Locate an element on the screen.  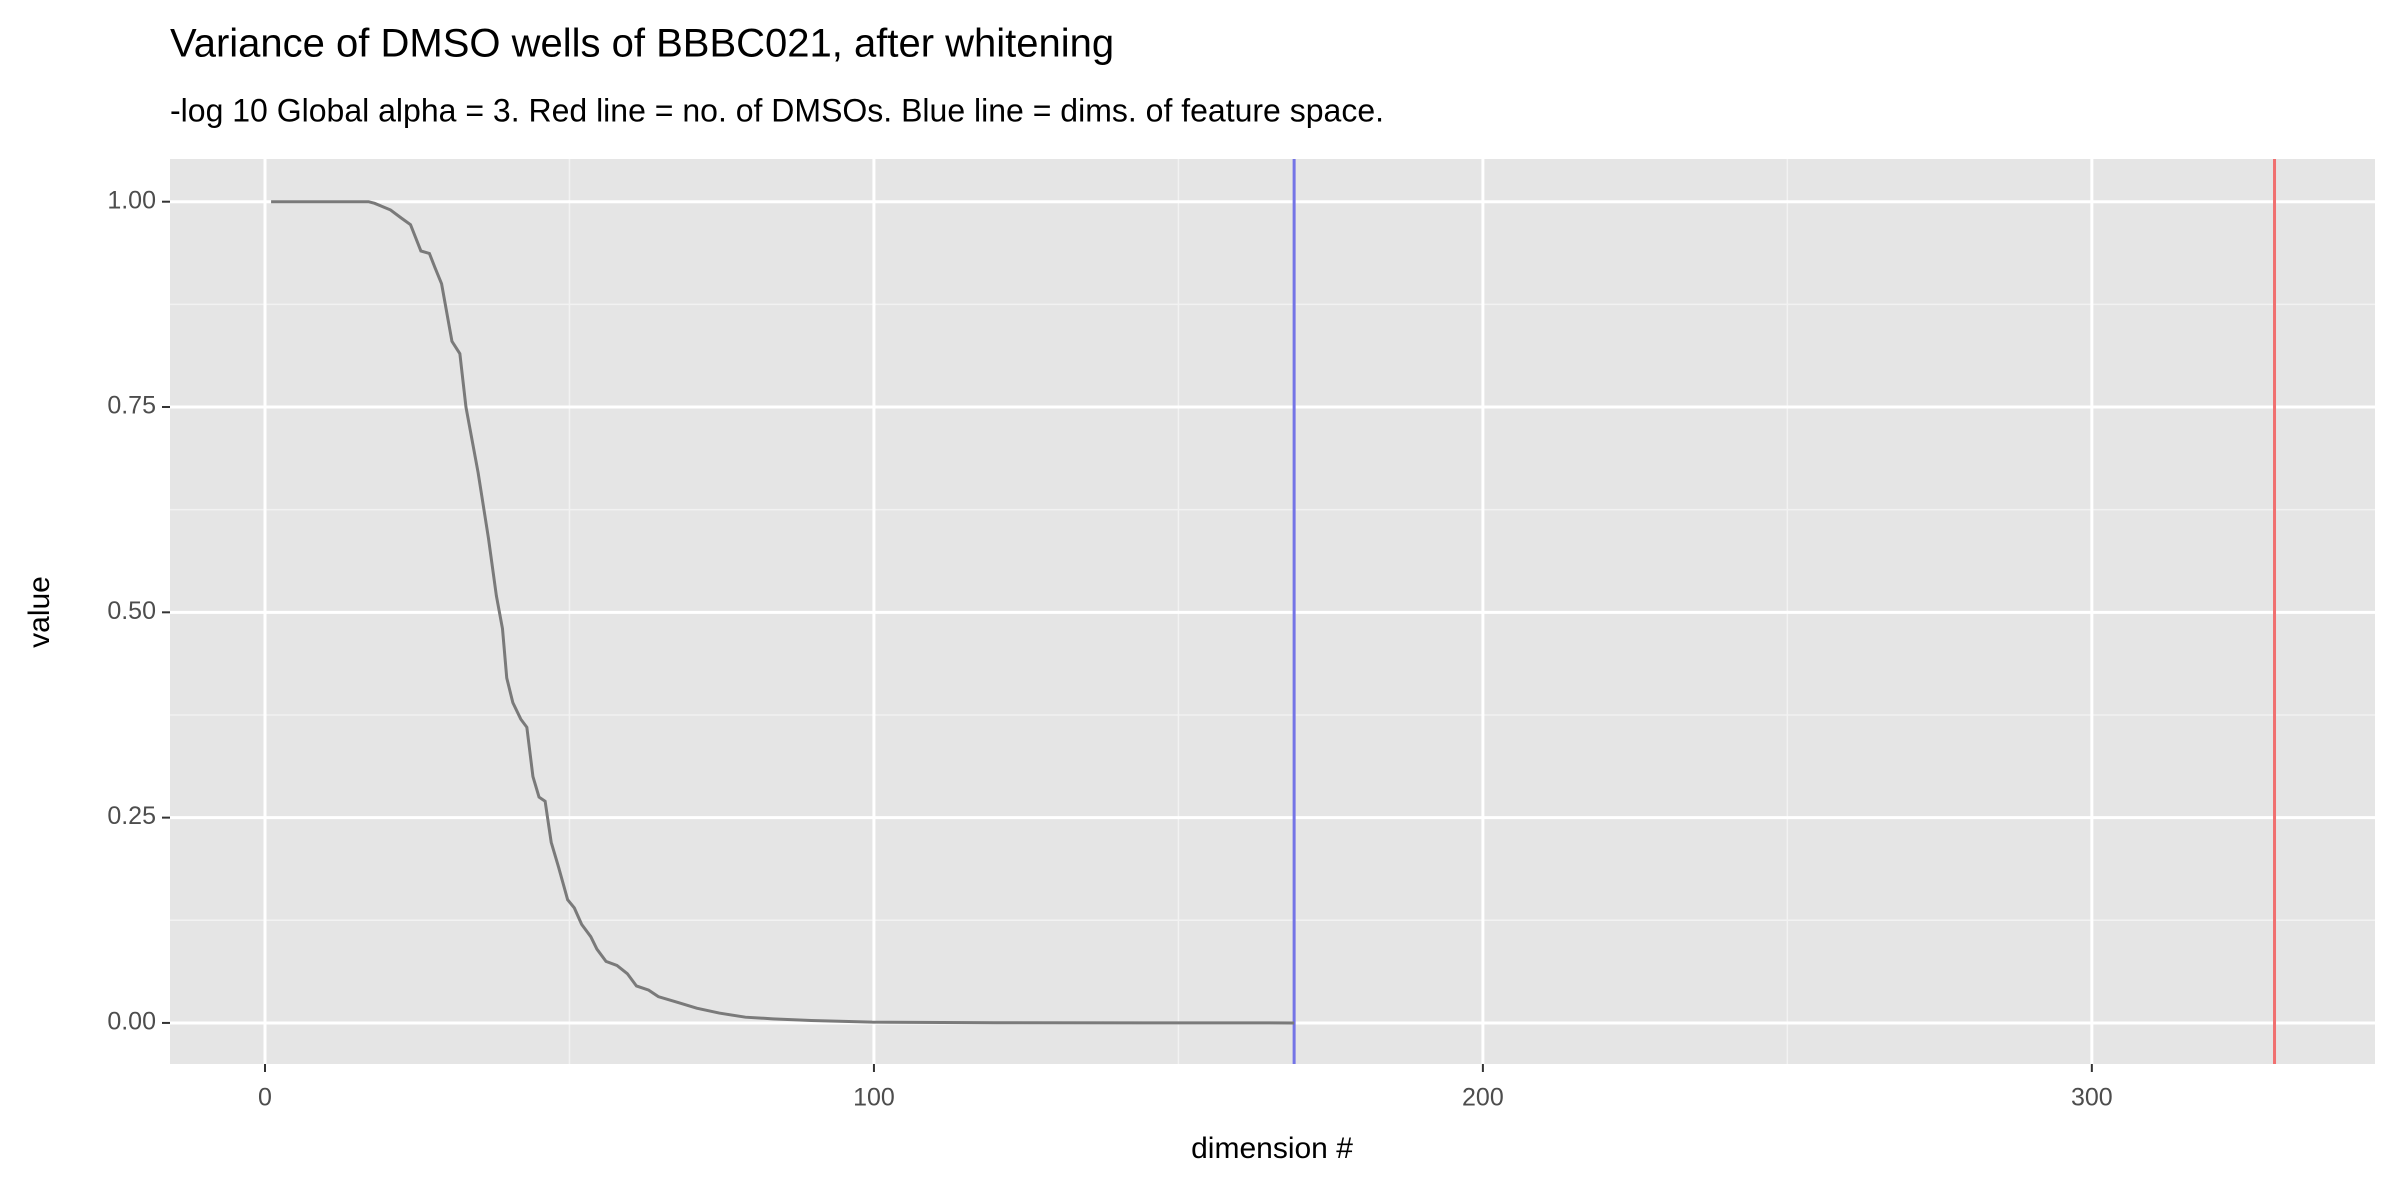
y-tick-label: 1.00 is located at coordinates (131, 200).